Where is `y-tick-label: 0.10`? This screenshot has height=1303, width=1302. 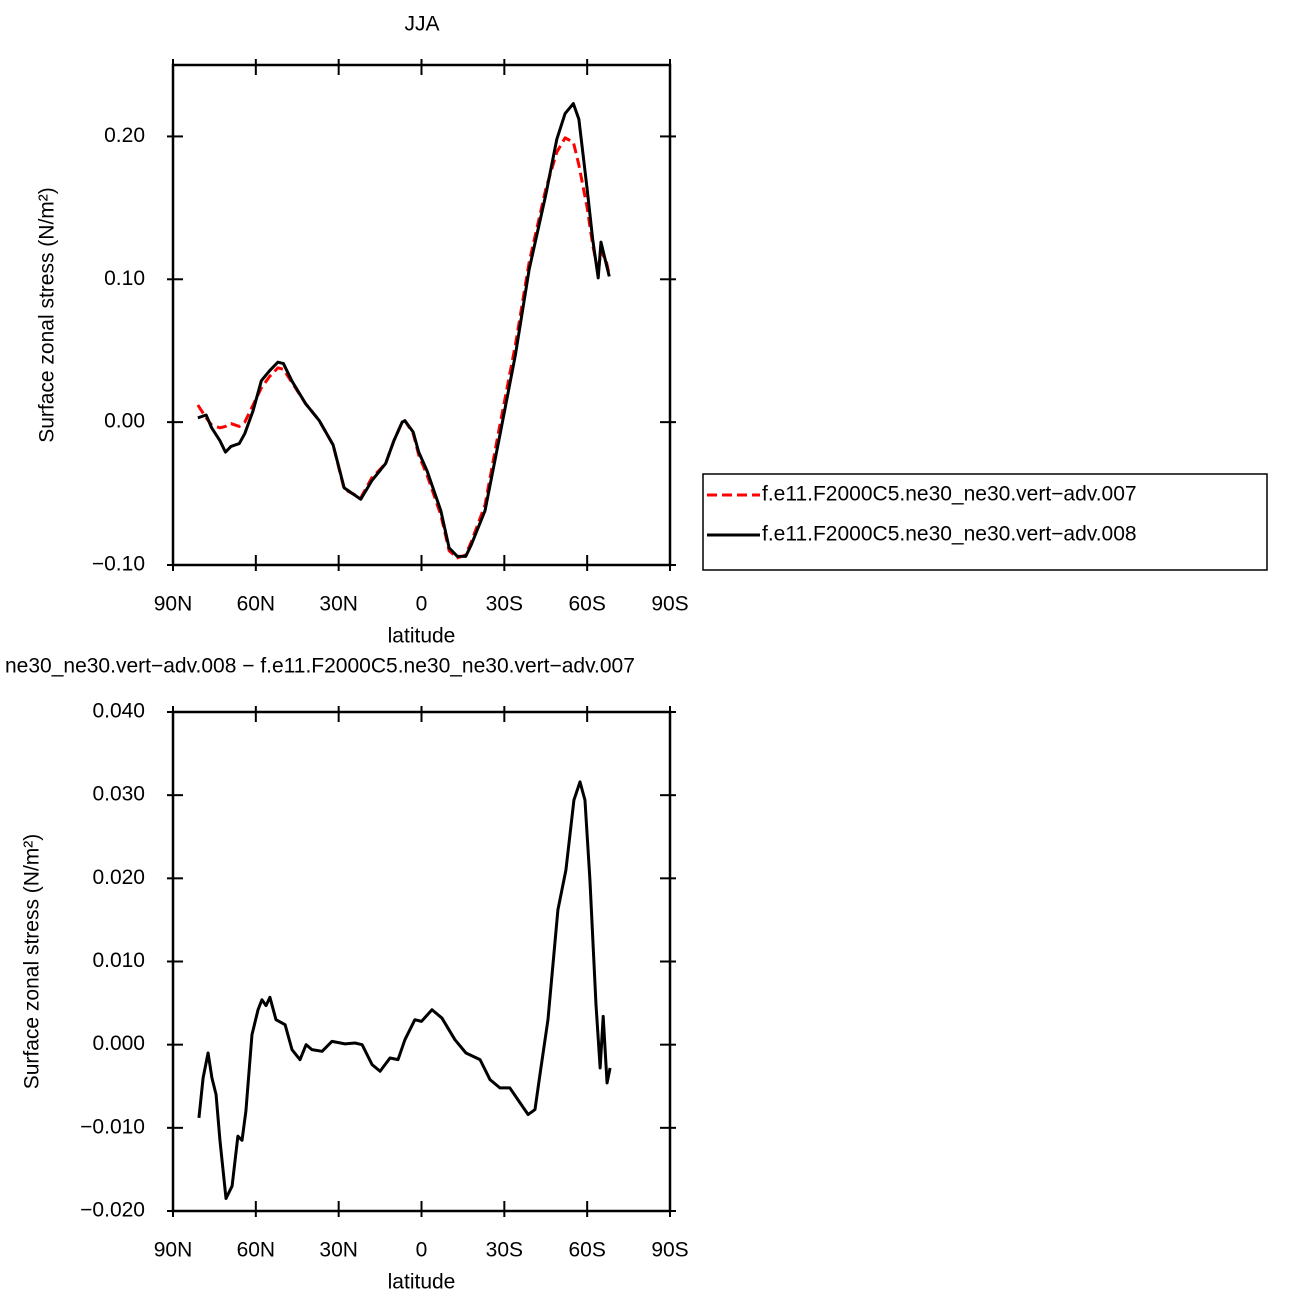 y-tick-label: 0.10 is located at coordinates (124, 278).